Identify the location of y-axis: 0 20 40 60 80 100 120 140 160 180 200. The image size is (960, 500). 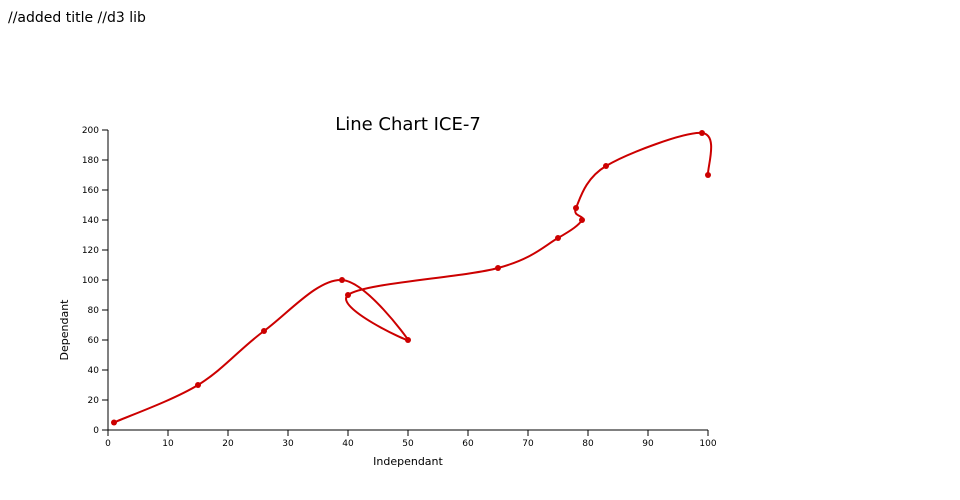
(95, 281).